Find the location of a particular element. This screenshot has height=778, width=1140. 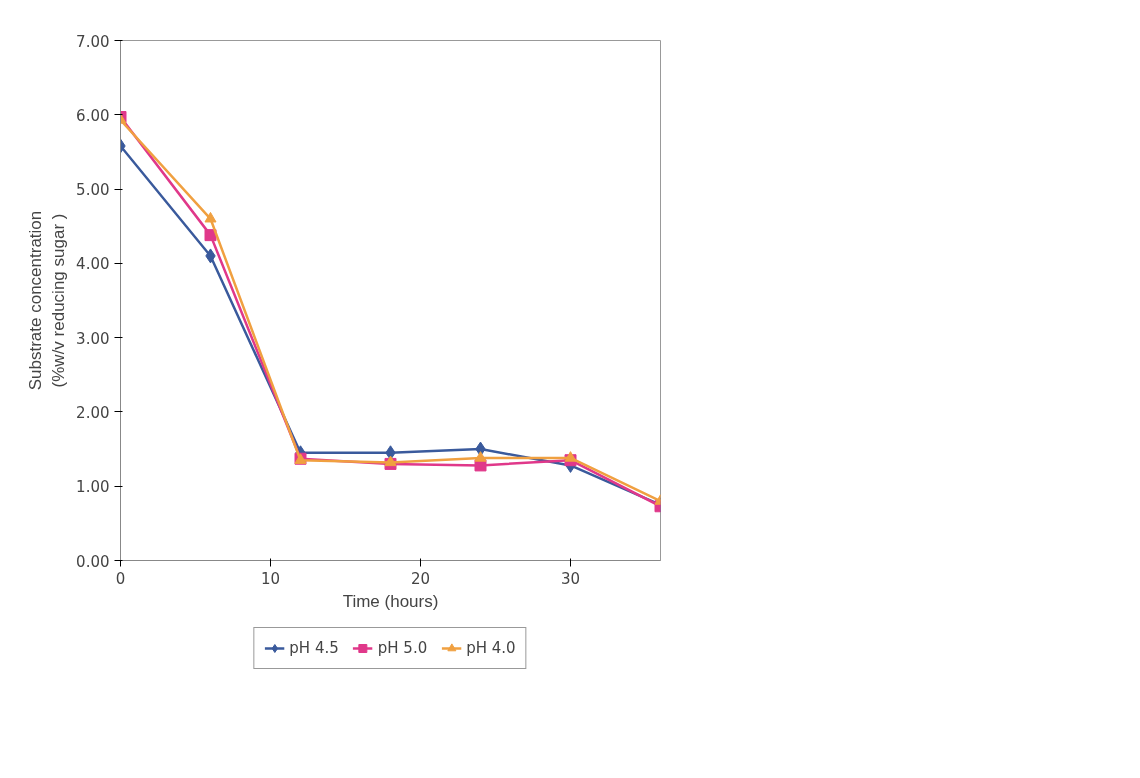

x-tick-label: 10 is located at coordinates (270, 578).